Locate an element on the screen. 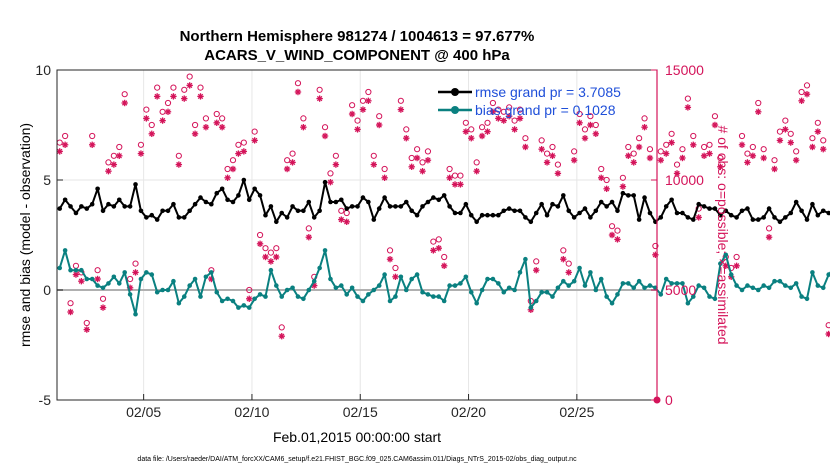 The height and width of the screenshot is (470, 830). bias-line is located at coordinates (444, 282).